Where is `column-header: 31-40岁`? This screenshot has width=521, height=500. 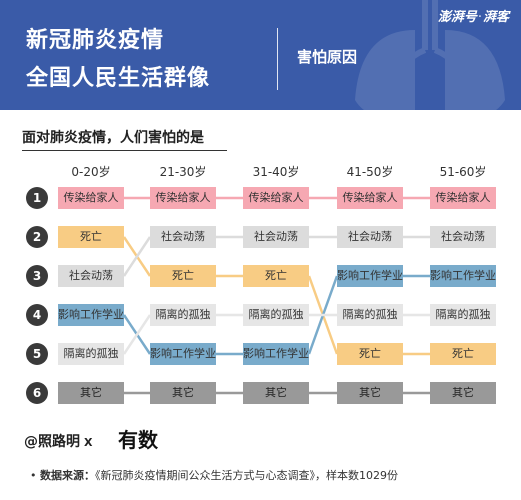
column-header: 31-40岁 is located at coordinates (276, 172).